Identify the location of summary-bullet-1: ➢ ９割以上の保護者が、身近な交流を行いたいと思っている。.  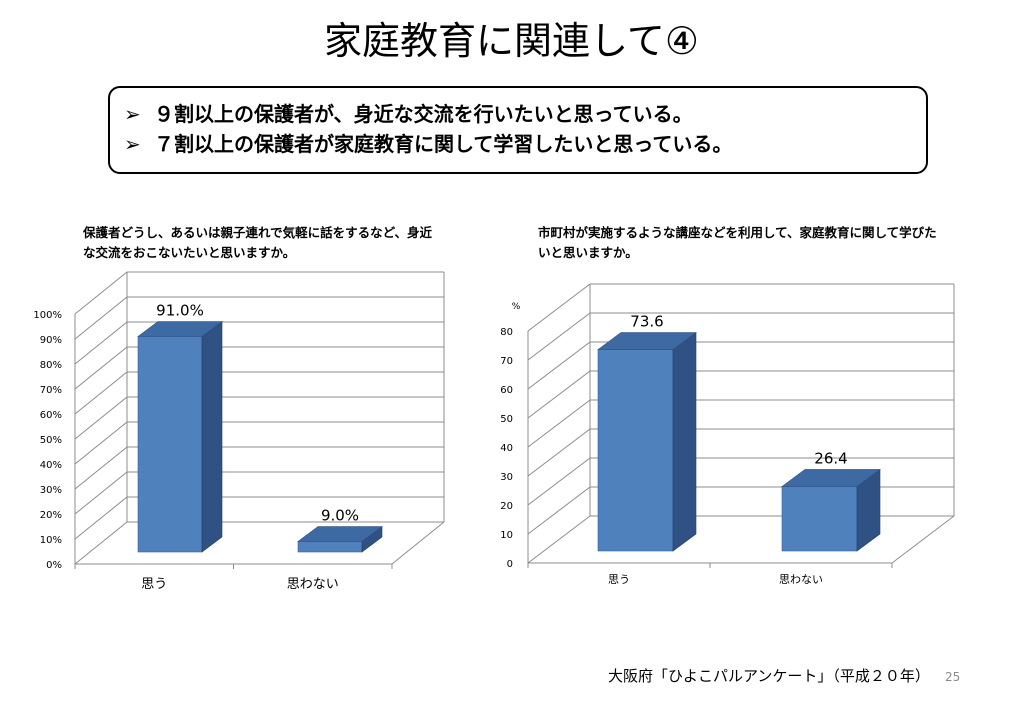
(525, 114).